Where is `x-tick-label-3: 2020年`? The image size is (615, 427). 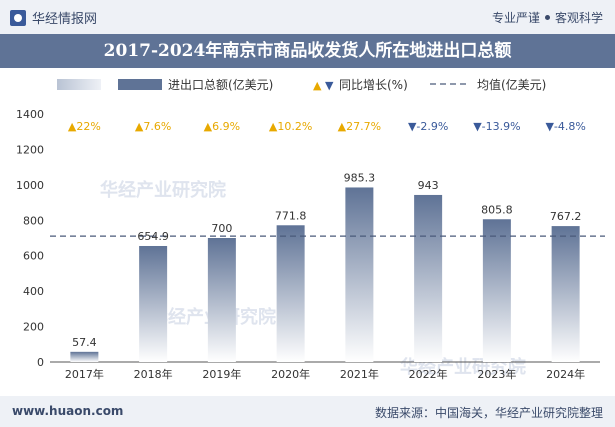 x-tick-label-3: 2020年 is located at coordinates (290, 374).